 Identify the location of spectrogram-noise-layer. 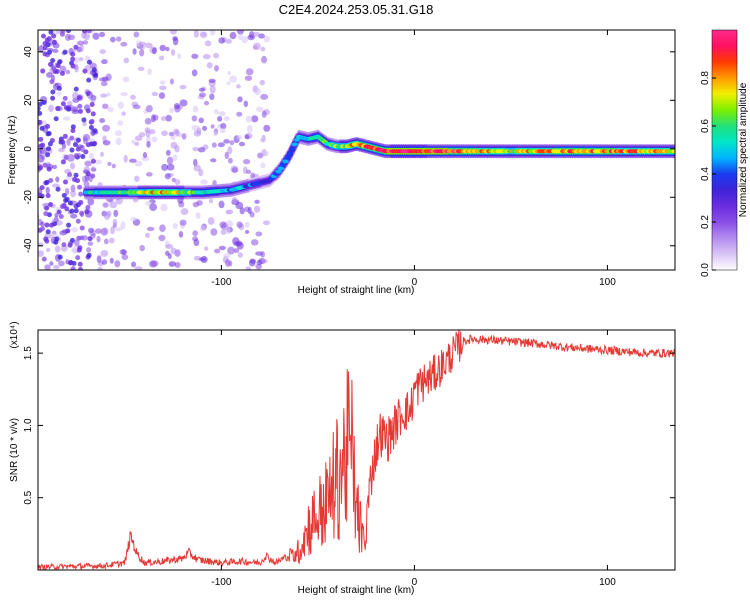
(154, 150).